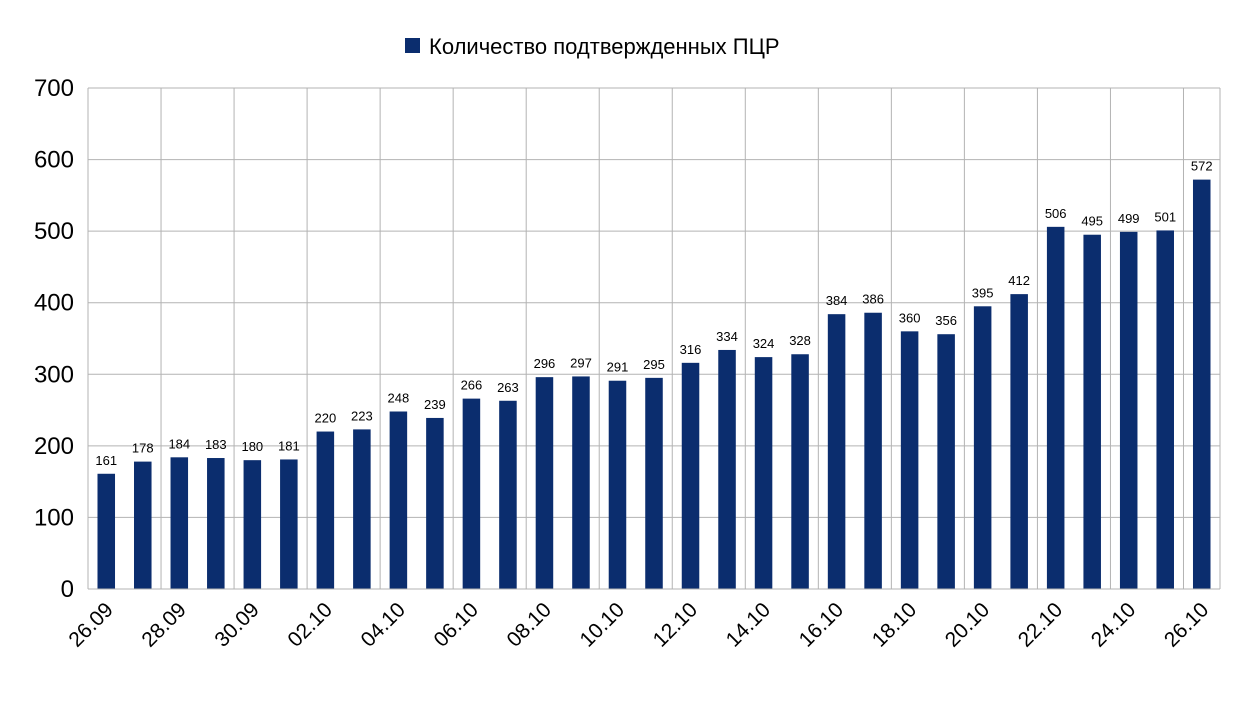  Describe the element at coordinates (252, 446) in the screenshot. I see `data-label: 180` at that location.